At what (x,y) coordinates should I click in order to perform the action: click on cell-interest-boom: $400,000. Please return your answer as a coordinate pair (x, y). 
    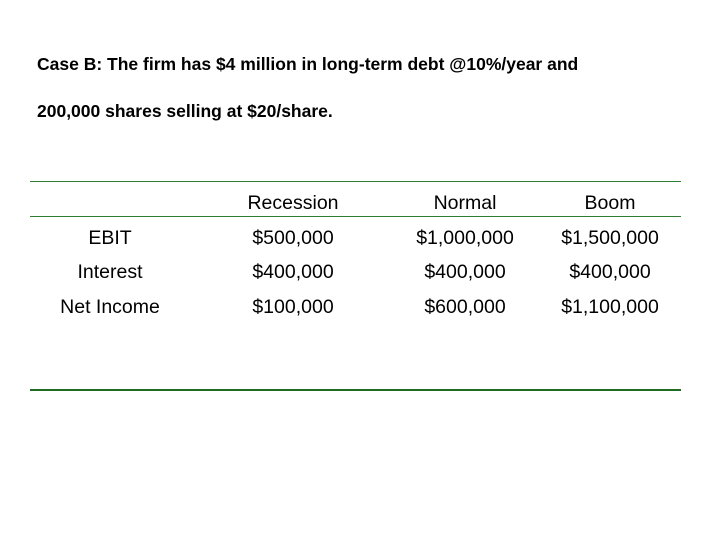
    Looking at the image, I should click on (610, 272).